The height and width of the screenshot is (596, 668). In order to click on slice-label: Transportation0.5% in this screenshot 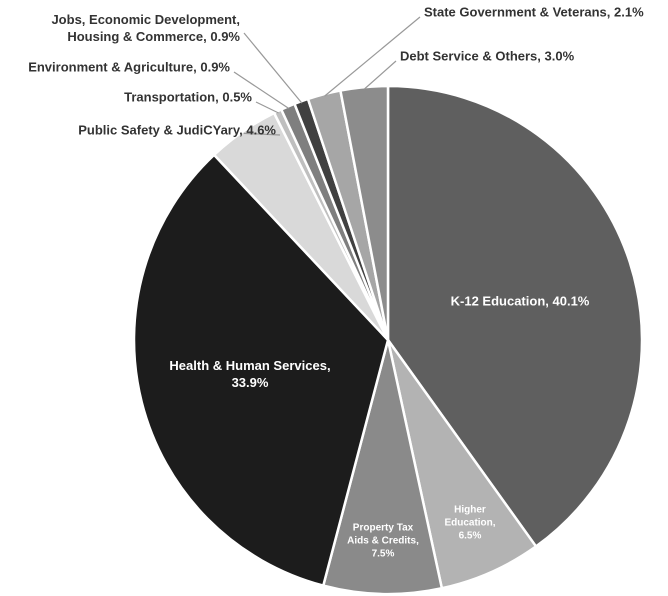, I will do `click(188, 98)`.